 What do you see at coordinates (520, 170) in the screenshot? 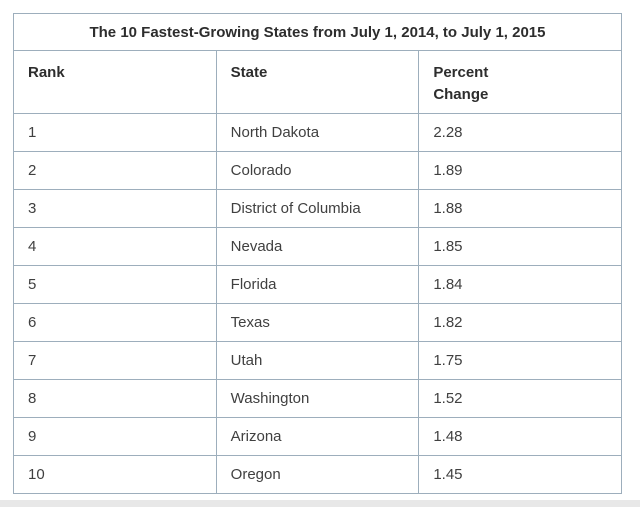
I see `percent-change-cell: 1.89` at bounding box center [520, 170].